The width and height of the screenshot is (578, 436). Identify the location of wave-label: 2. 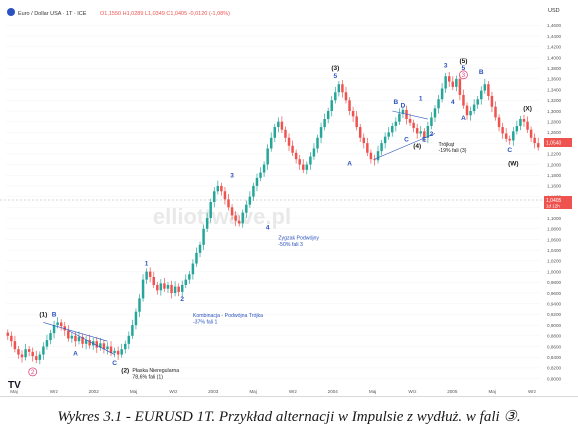
(432, 134).